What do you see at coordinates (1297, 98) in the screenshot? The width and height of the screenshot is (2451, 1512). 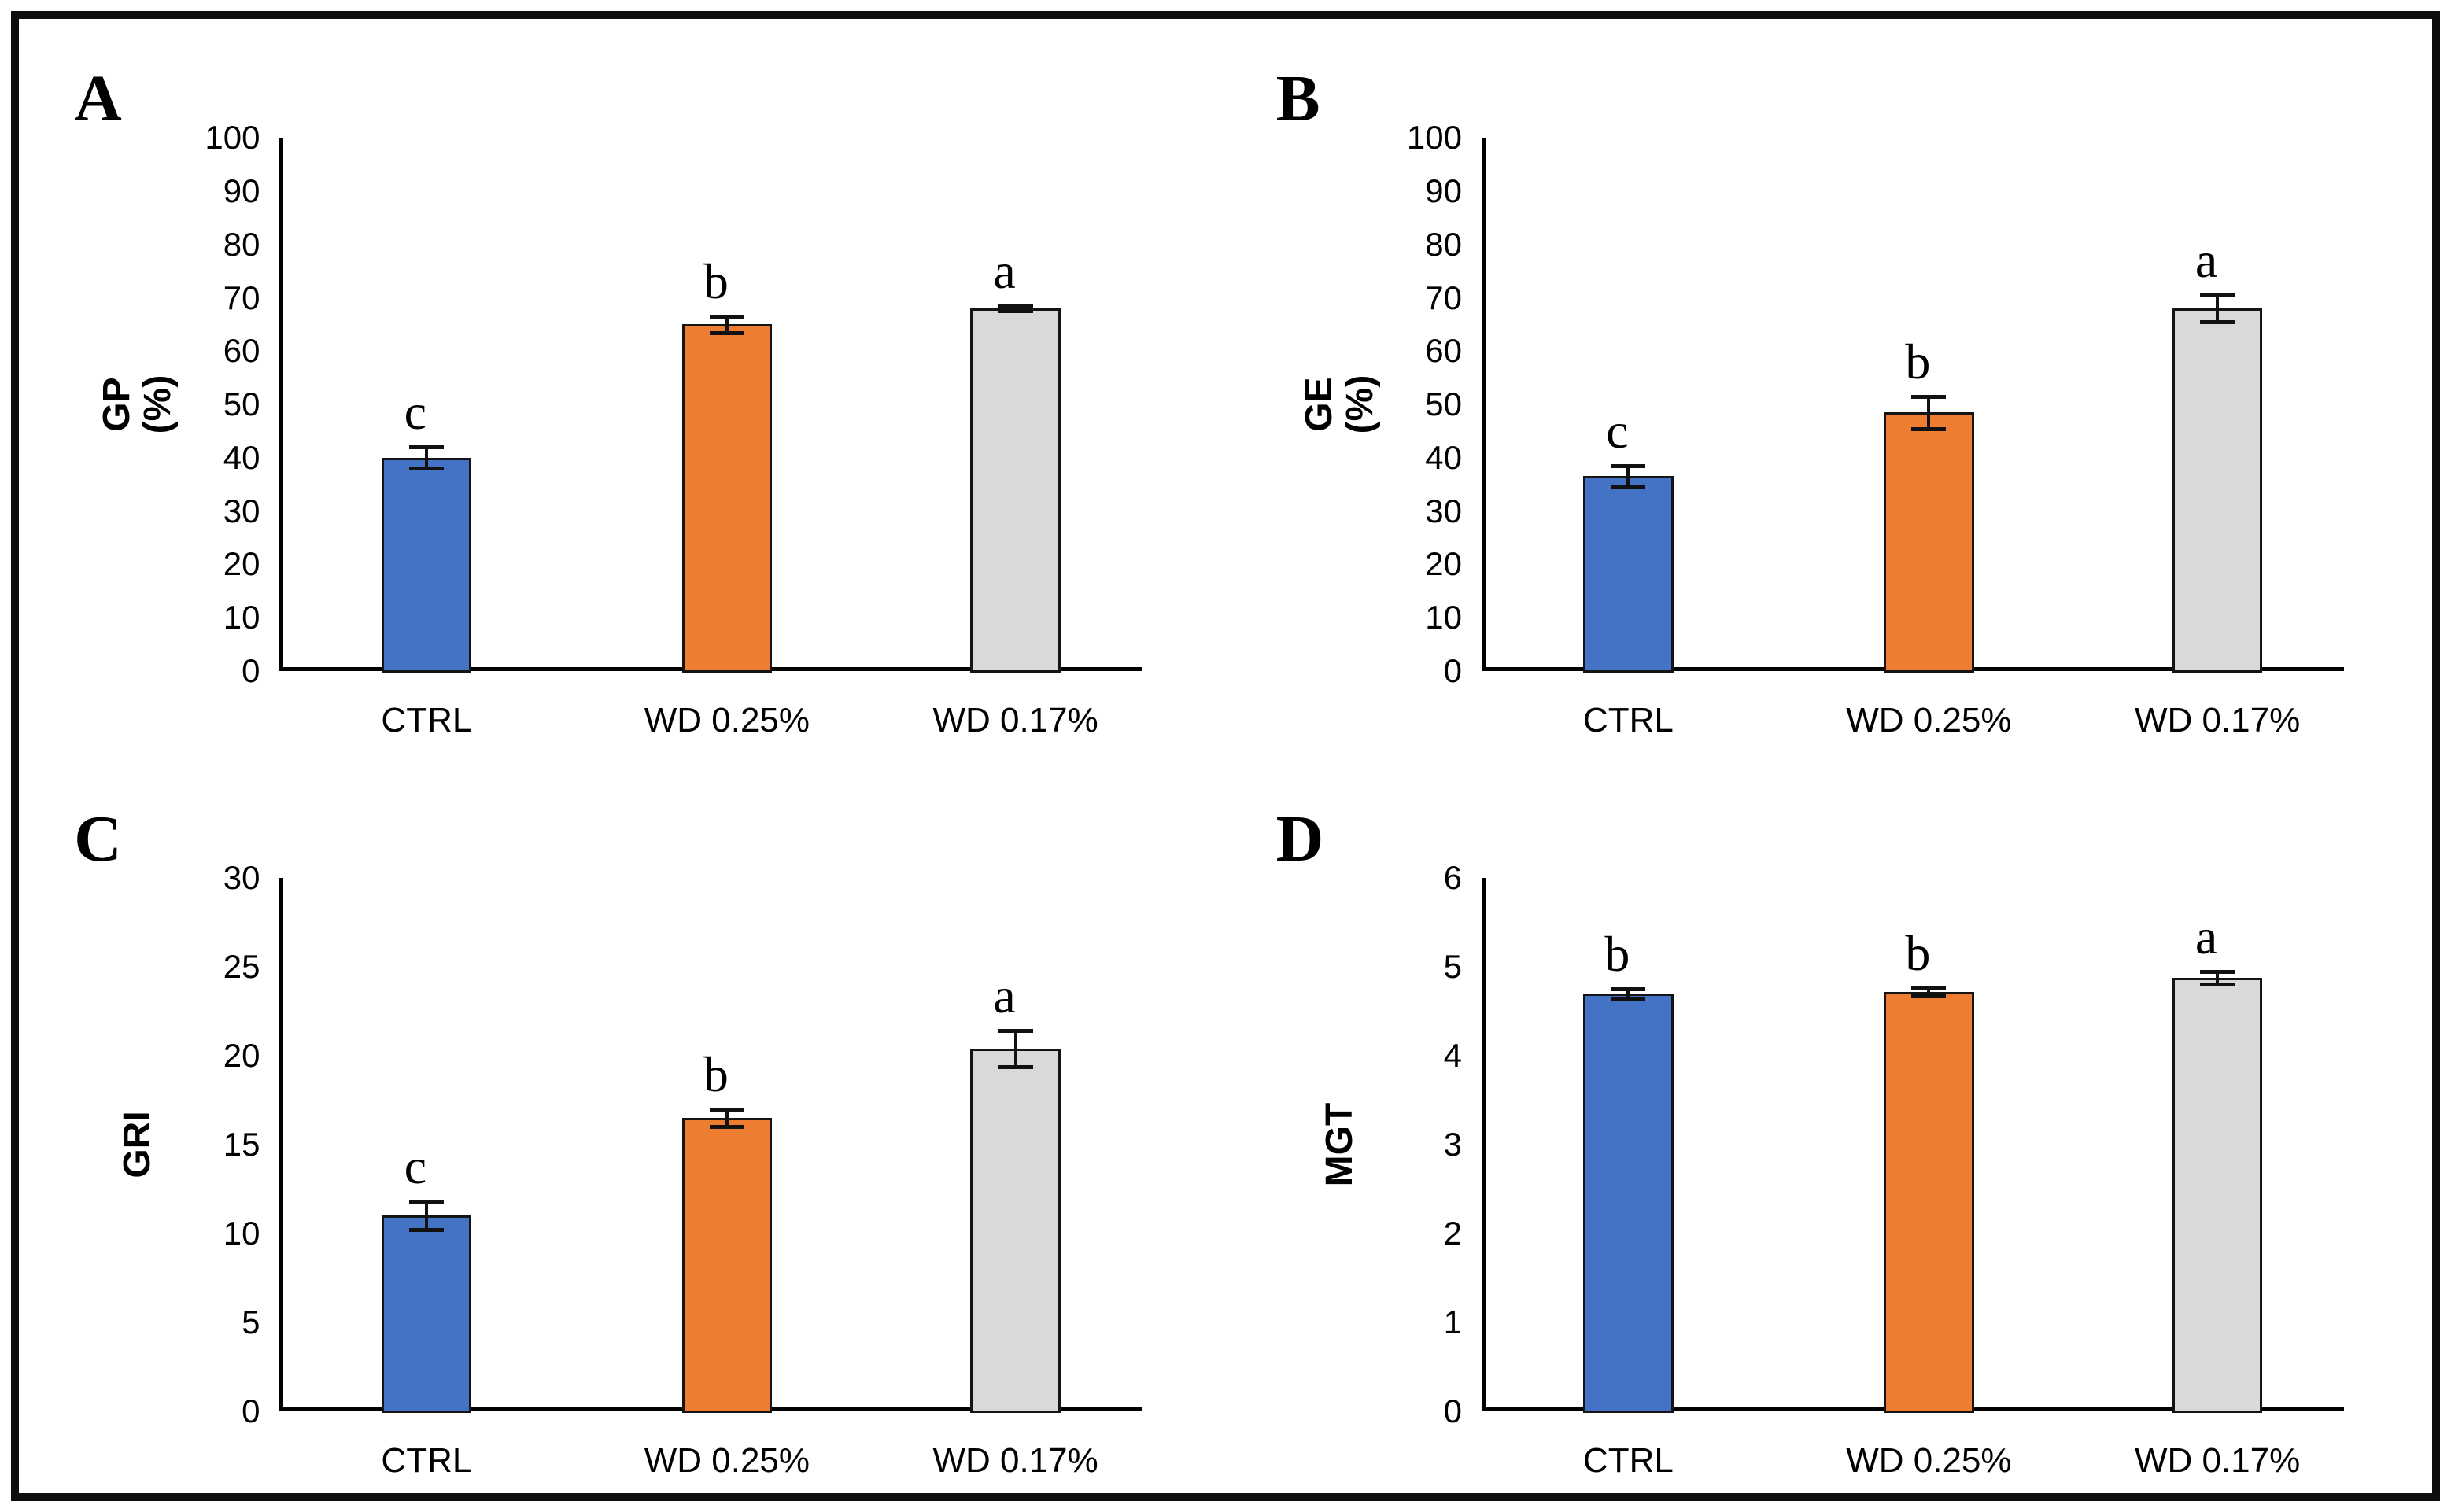 I see `panel-letter-b: B` at bounding box center [1297, 98].